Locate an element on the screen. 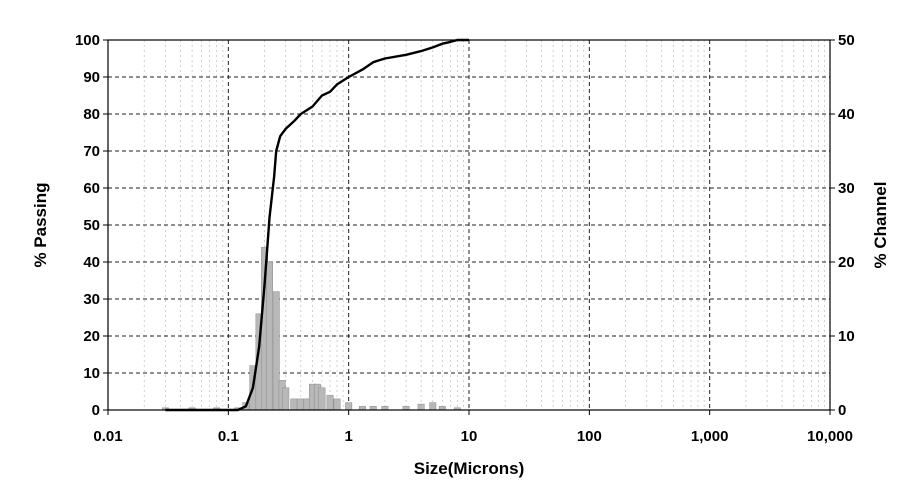 Image resolution: width=918 pixels, height=498 pixels. y-left-tick-label: 70 is located at coordinates (91, 151).